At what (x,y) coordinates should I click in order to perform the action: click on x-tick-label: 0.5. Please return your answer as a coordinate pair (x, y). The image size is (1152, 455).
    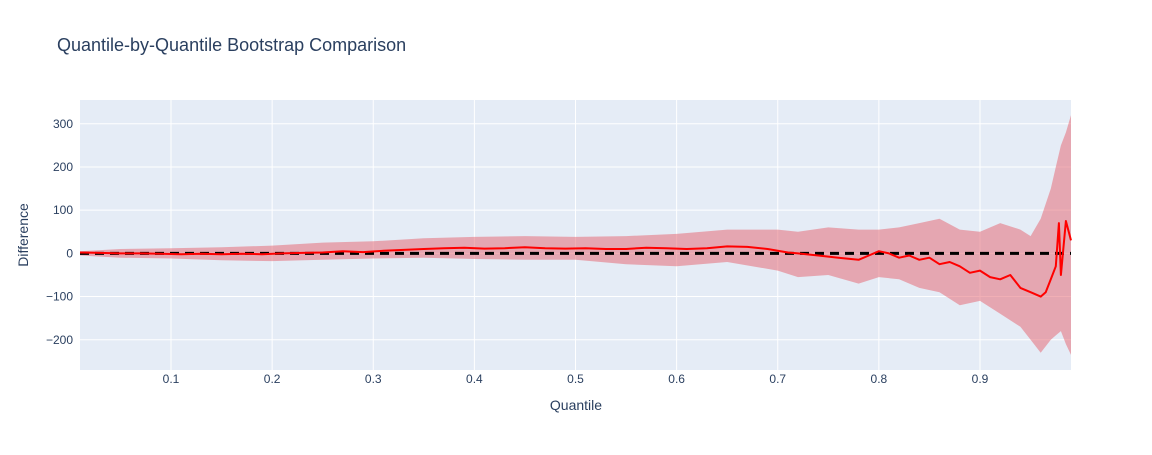
    Looking at the image, I should click on (575, 379).